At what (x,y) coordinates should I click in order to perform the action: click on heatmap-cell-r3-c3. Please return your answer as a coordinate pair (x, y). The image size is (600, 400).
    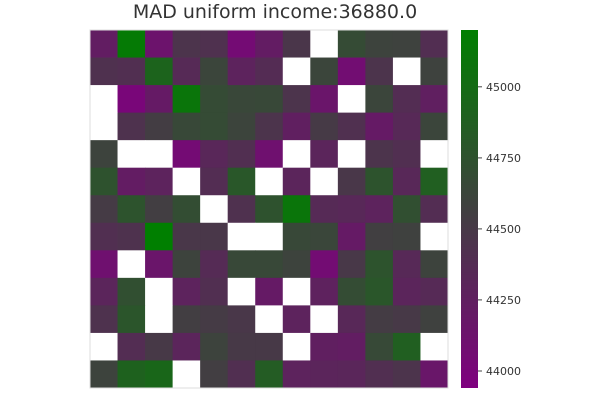
    Looking at the image, I should click on (186, 126).